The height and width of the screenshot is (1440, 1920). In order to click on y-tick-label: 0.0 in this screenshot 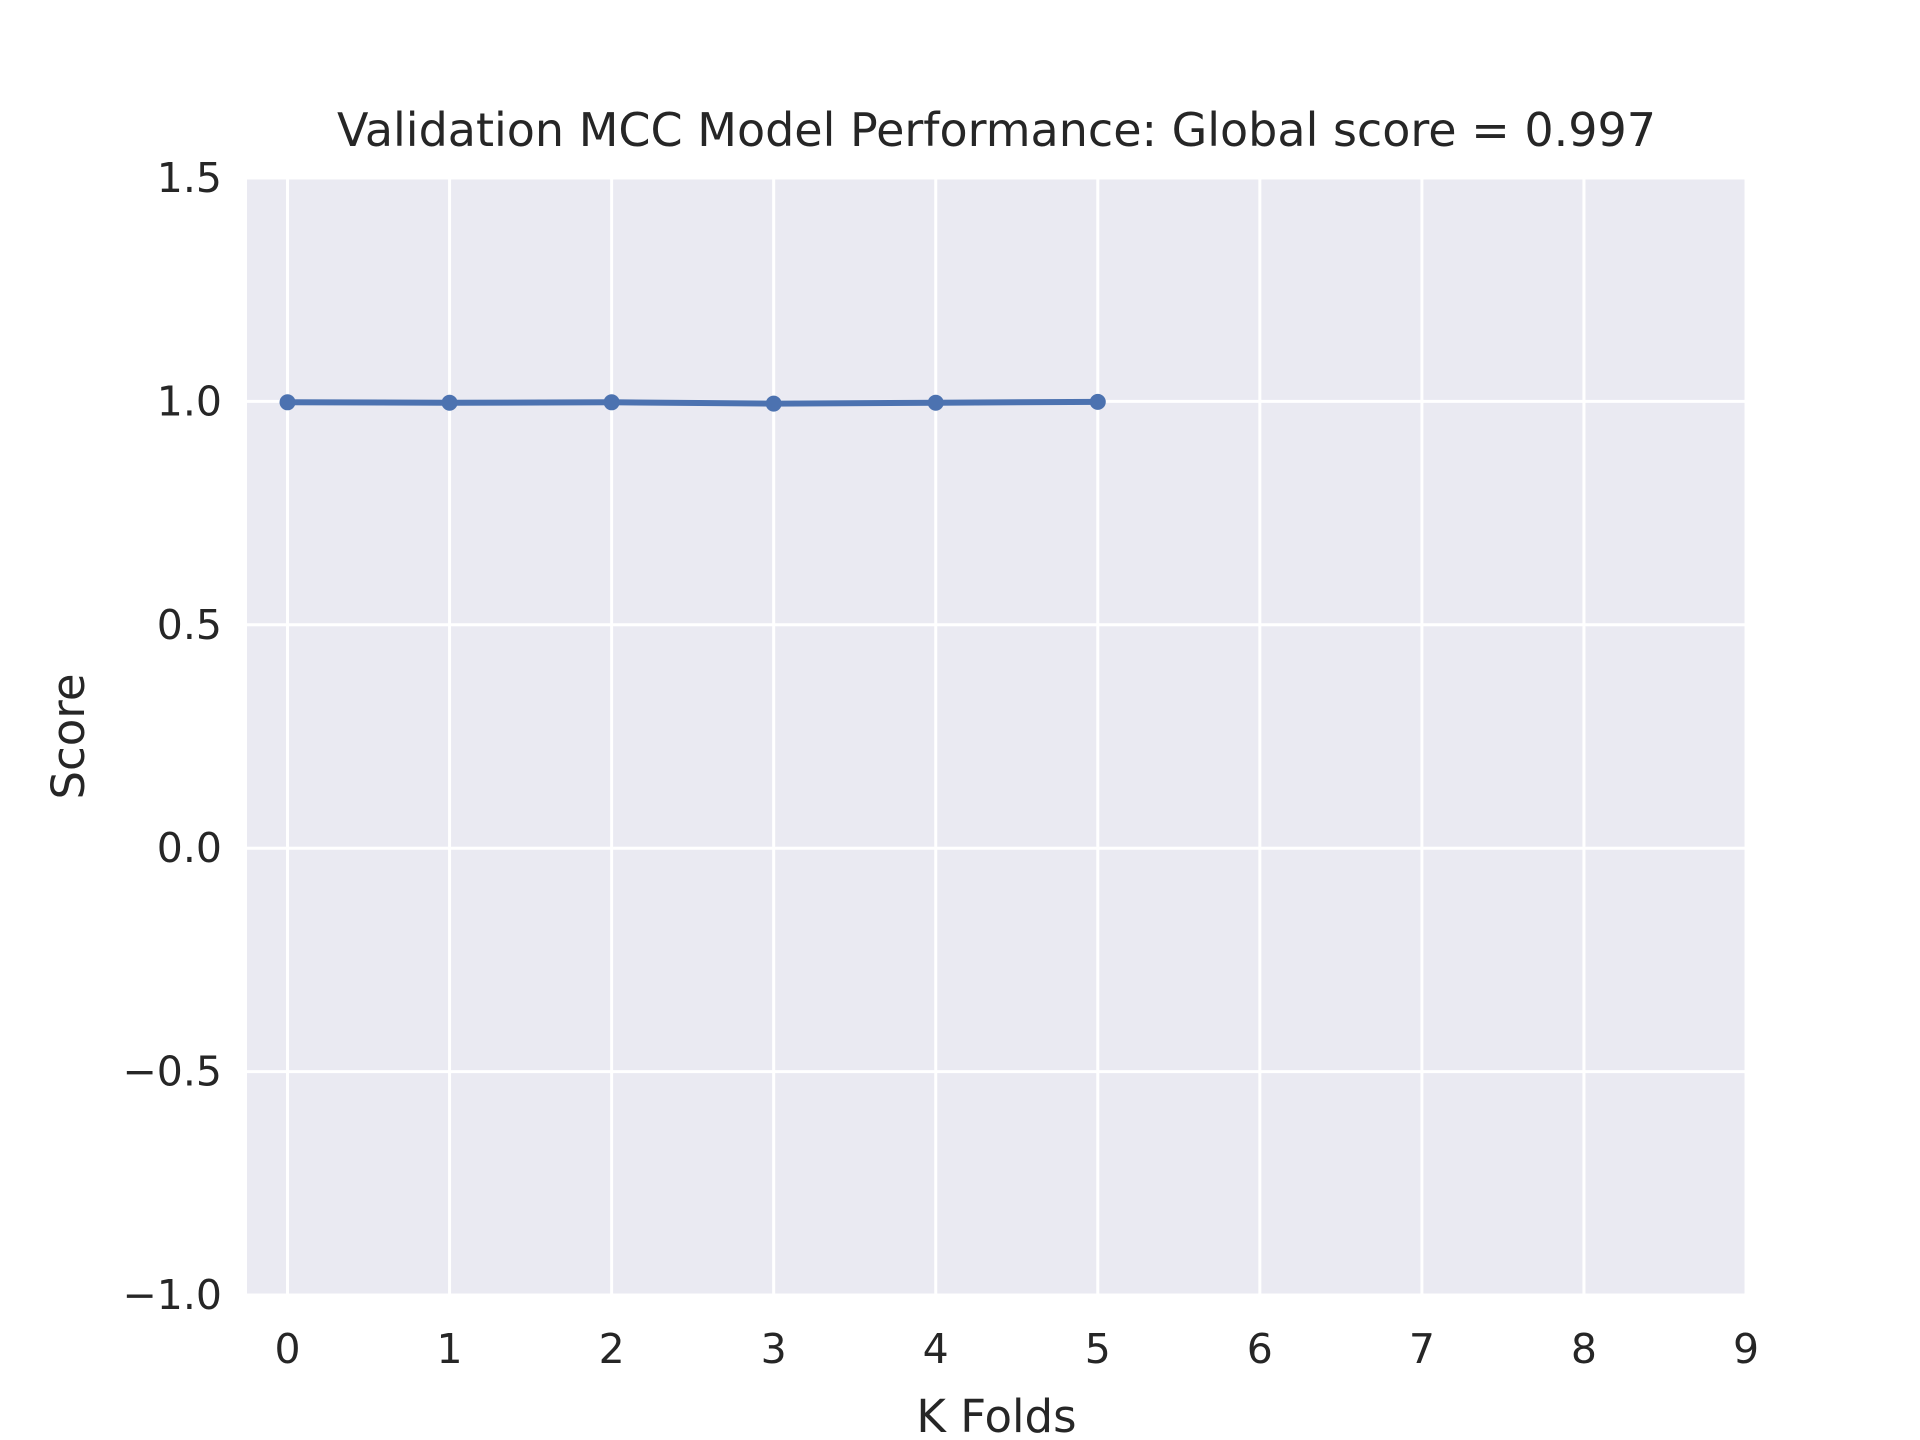, I will do `click(189, 848)`.